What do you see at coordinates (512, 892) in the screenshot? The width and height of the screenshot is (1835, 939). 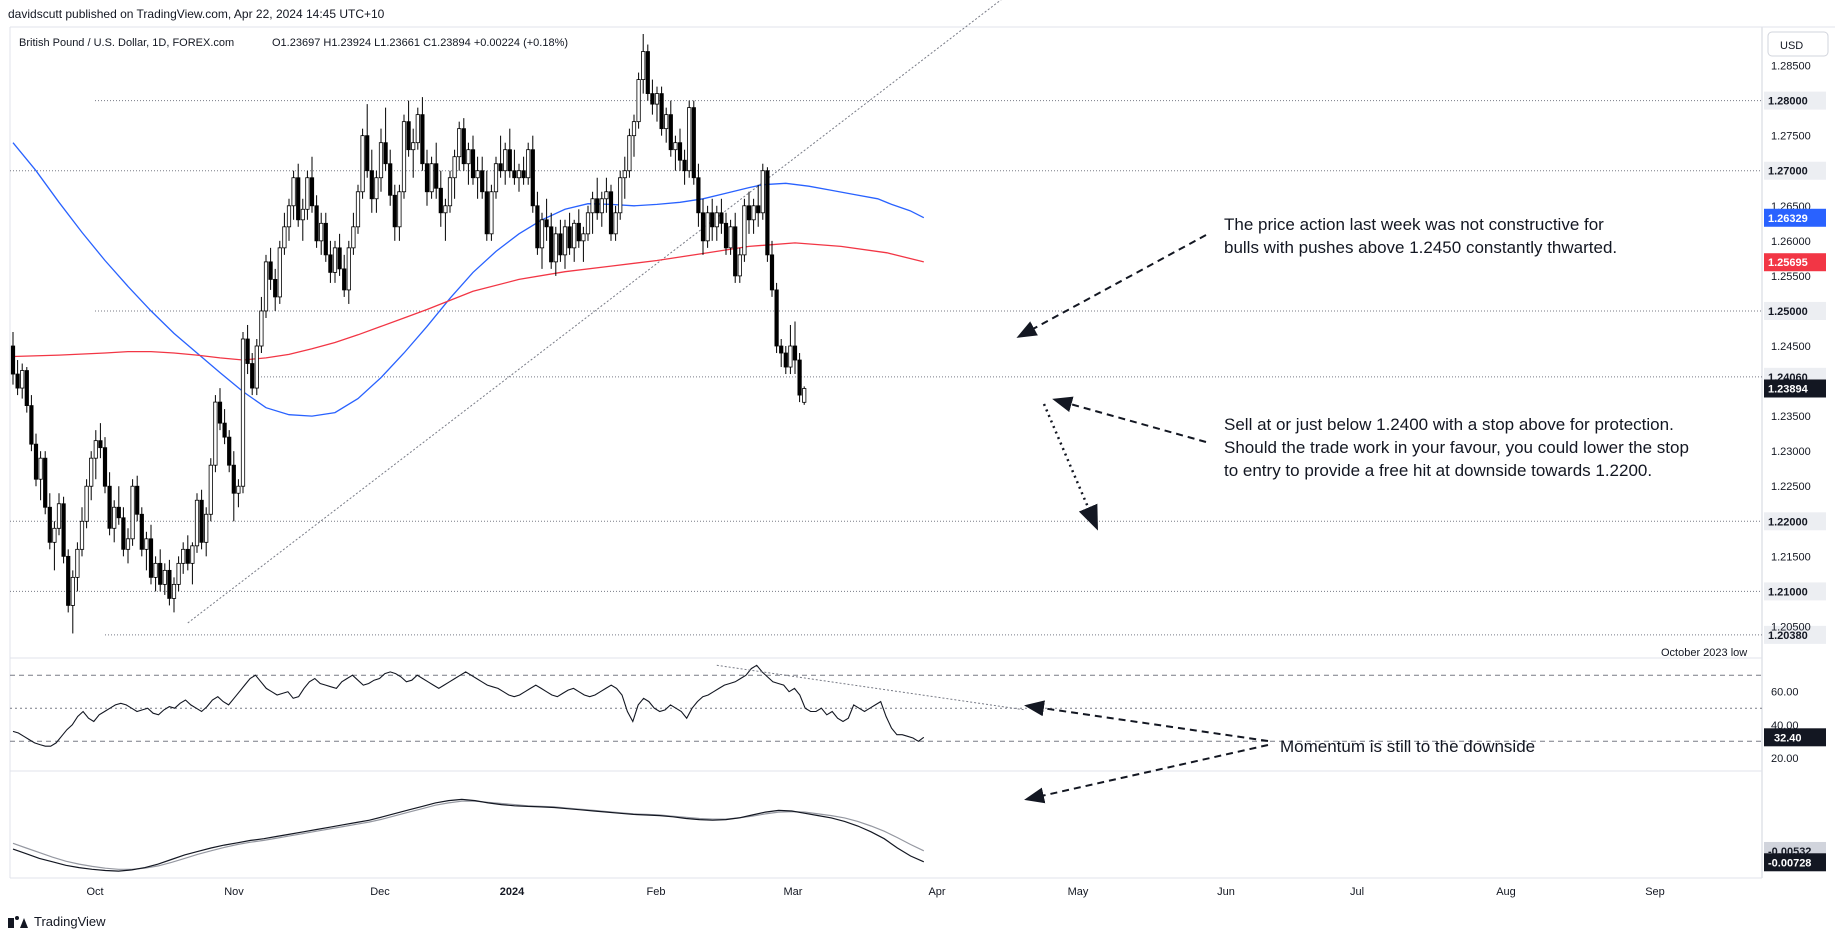 I see `time-tick-label: 2024` at bounding box center [512, 892].